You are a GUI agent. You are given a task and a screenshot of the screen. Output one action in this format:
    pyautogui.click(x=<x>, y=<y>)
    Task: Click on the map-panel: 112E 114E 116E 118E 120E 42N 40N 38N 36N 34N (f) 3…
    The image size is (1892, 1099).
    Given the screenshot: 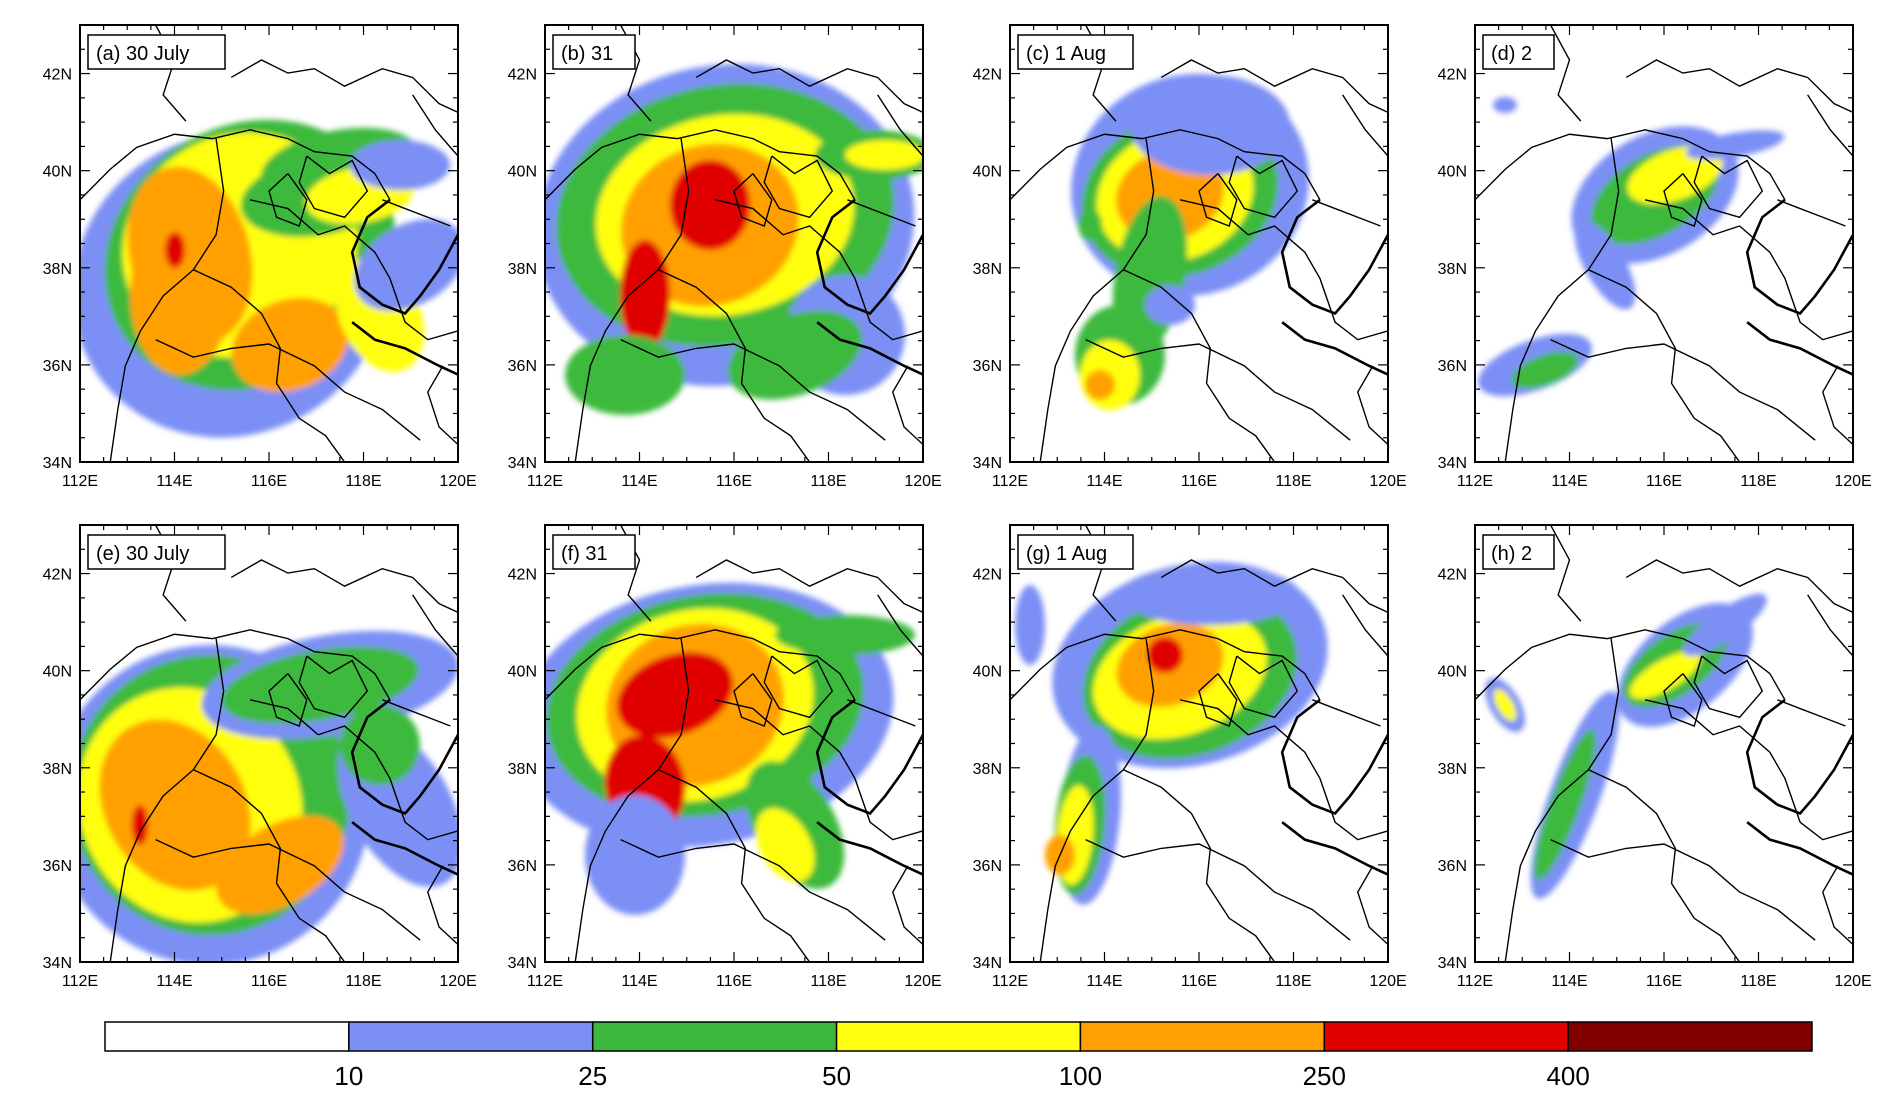 What is the action you would take?
    pyautogui.click(x=725, y=757)
    